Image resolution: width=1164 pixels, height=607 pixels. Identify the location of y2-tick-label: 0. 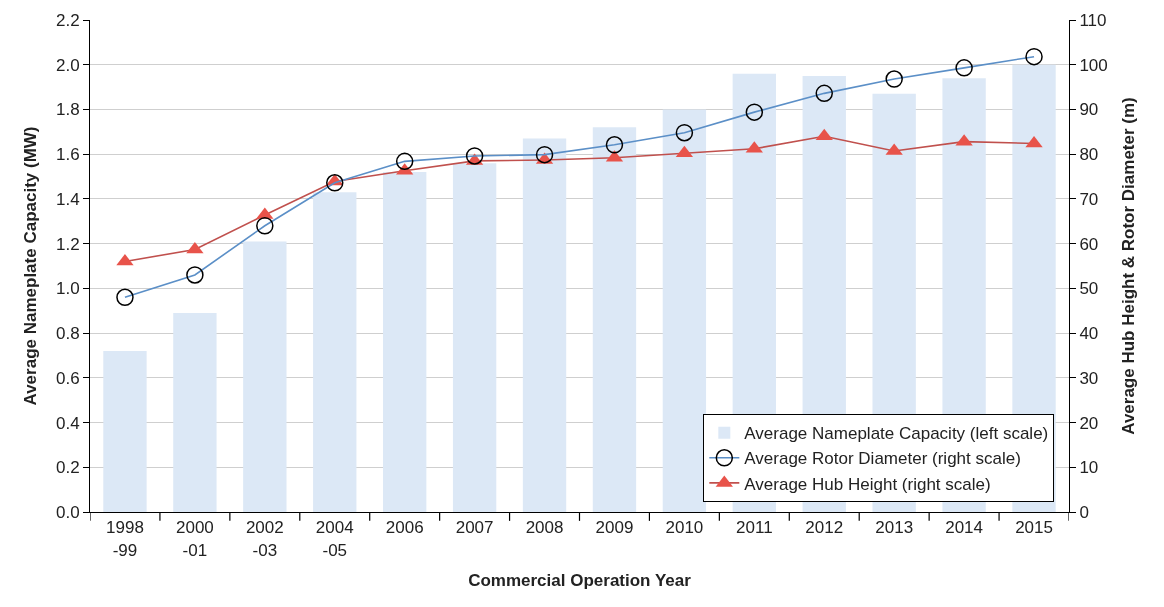
(1084, 512).